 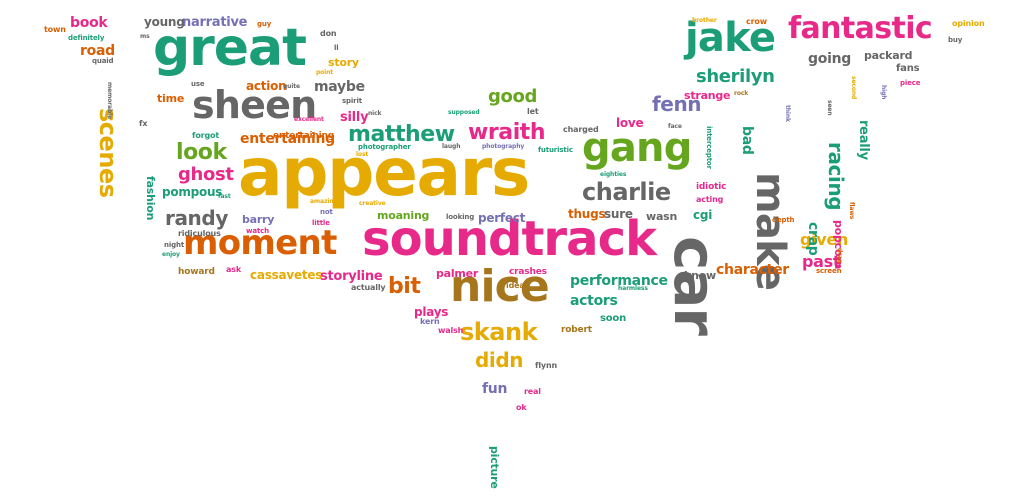 I want to click on word-creative: creative, so click(x=372, y=203).